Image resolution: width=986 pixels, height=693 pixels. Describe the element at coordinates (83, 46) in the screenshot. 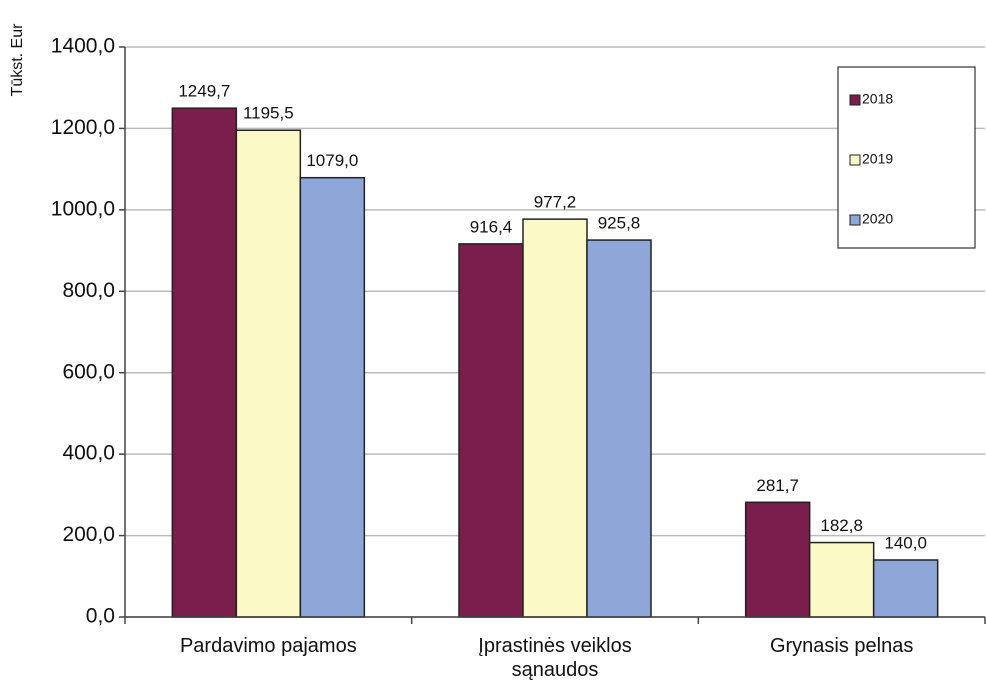

I see `y-tick-label: 1400,0` at that location.